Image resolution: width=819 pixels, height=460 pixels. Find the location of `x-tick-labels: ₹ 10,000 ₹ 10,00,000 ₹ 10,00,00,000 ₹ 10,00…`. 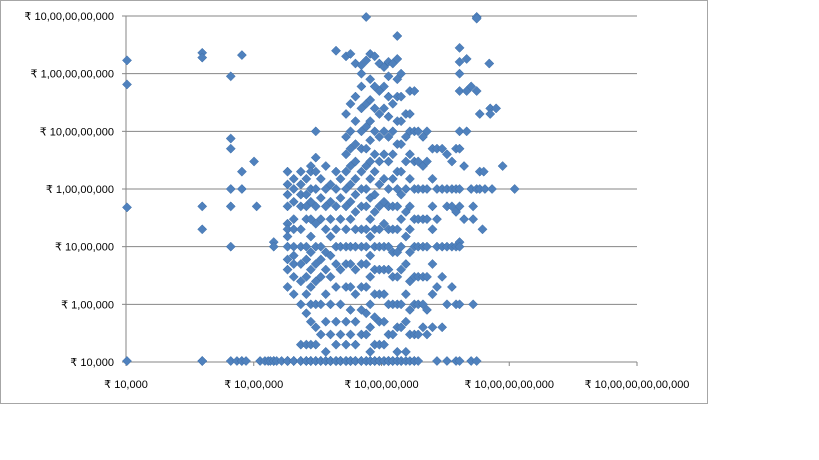

x-tick-labels: ₹ 10,000 ₹ 10,00,000 ₹ 10,00,00,000 ₹ 10,00… is located at coordinates (396, 385).